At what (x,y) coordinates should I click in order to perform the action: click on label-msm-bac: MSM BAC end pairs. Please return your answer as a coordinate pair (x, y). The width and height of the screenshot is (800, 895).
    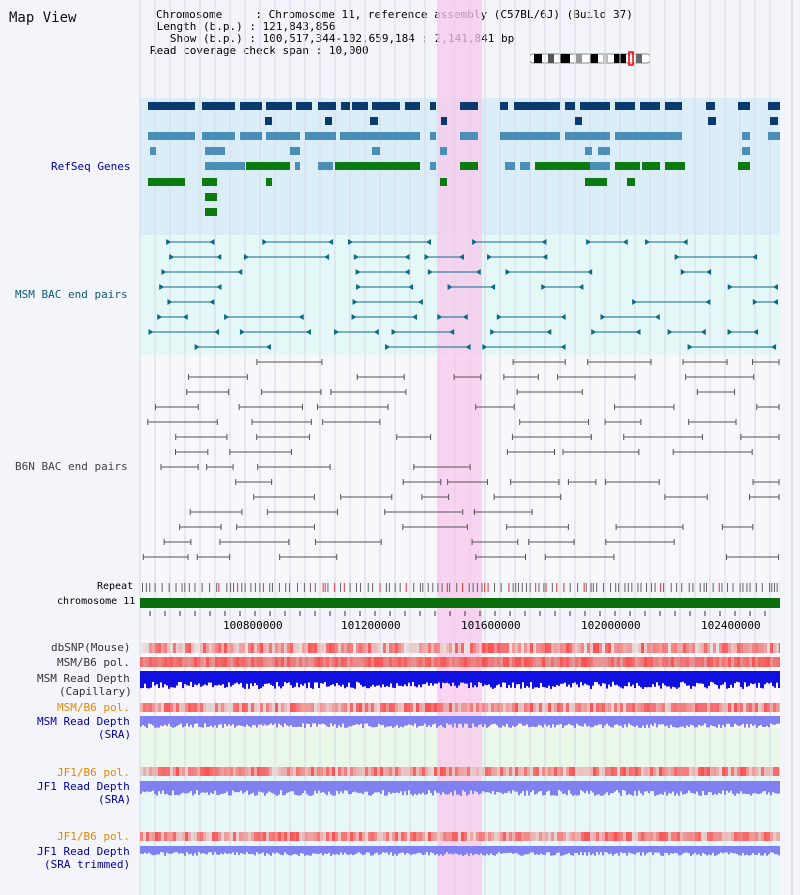
    Looking at the image, I should click on (71, 294).